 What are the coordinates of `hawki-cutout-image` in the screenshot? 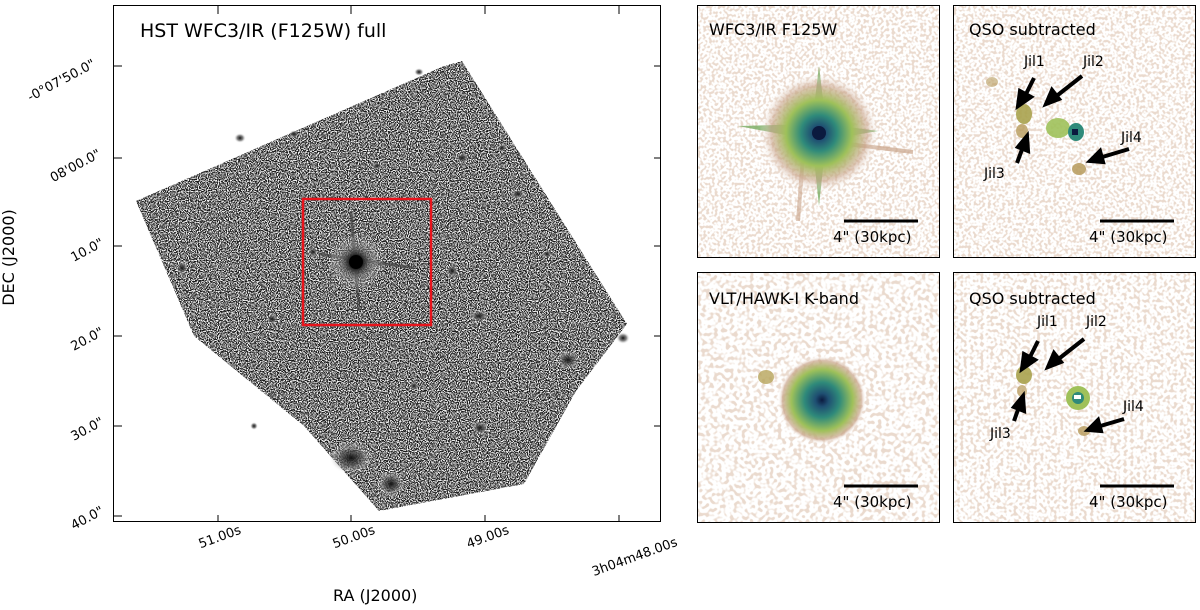 It's located at (818, 397).